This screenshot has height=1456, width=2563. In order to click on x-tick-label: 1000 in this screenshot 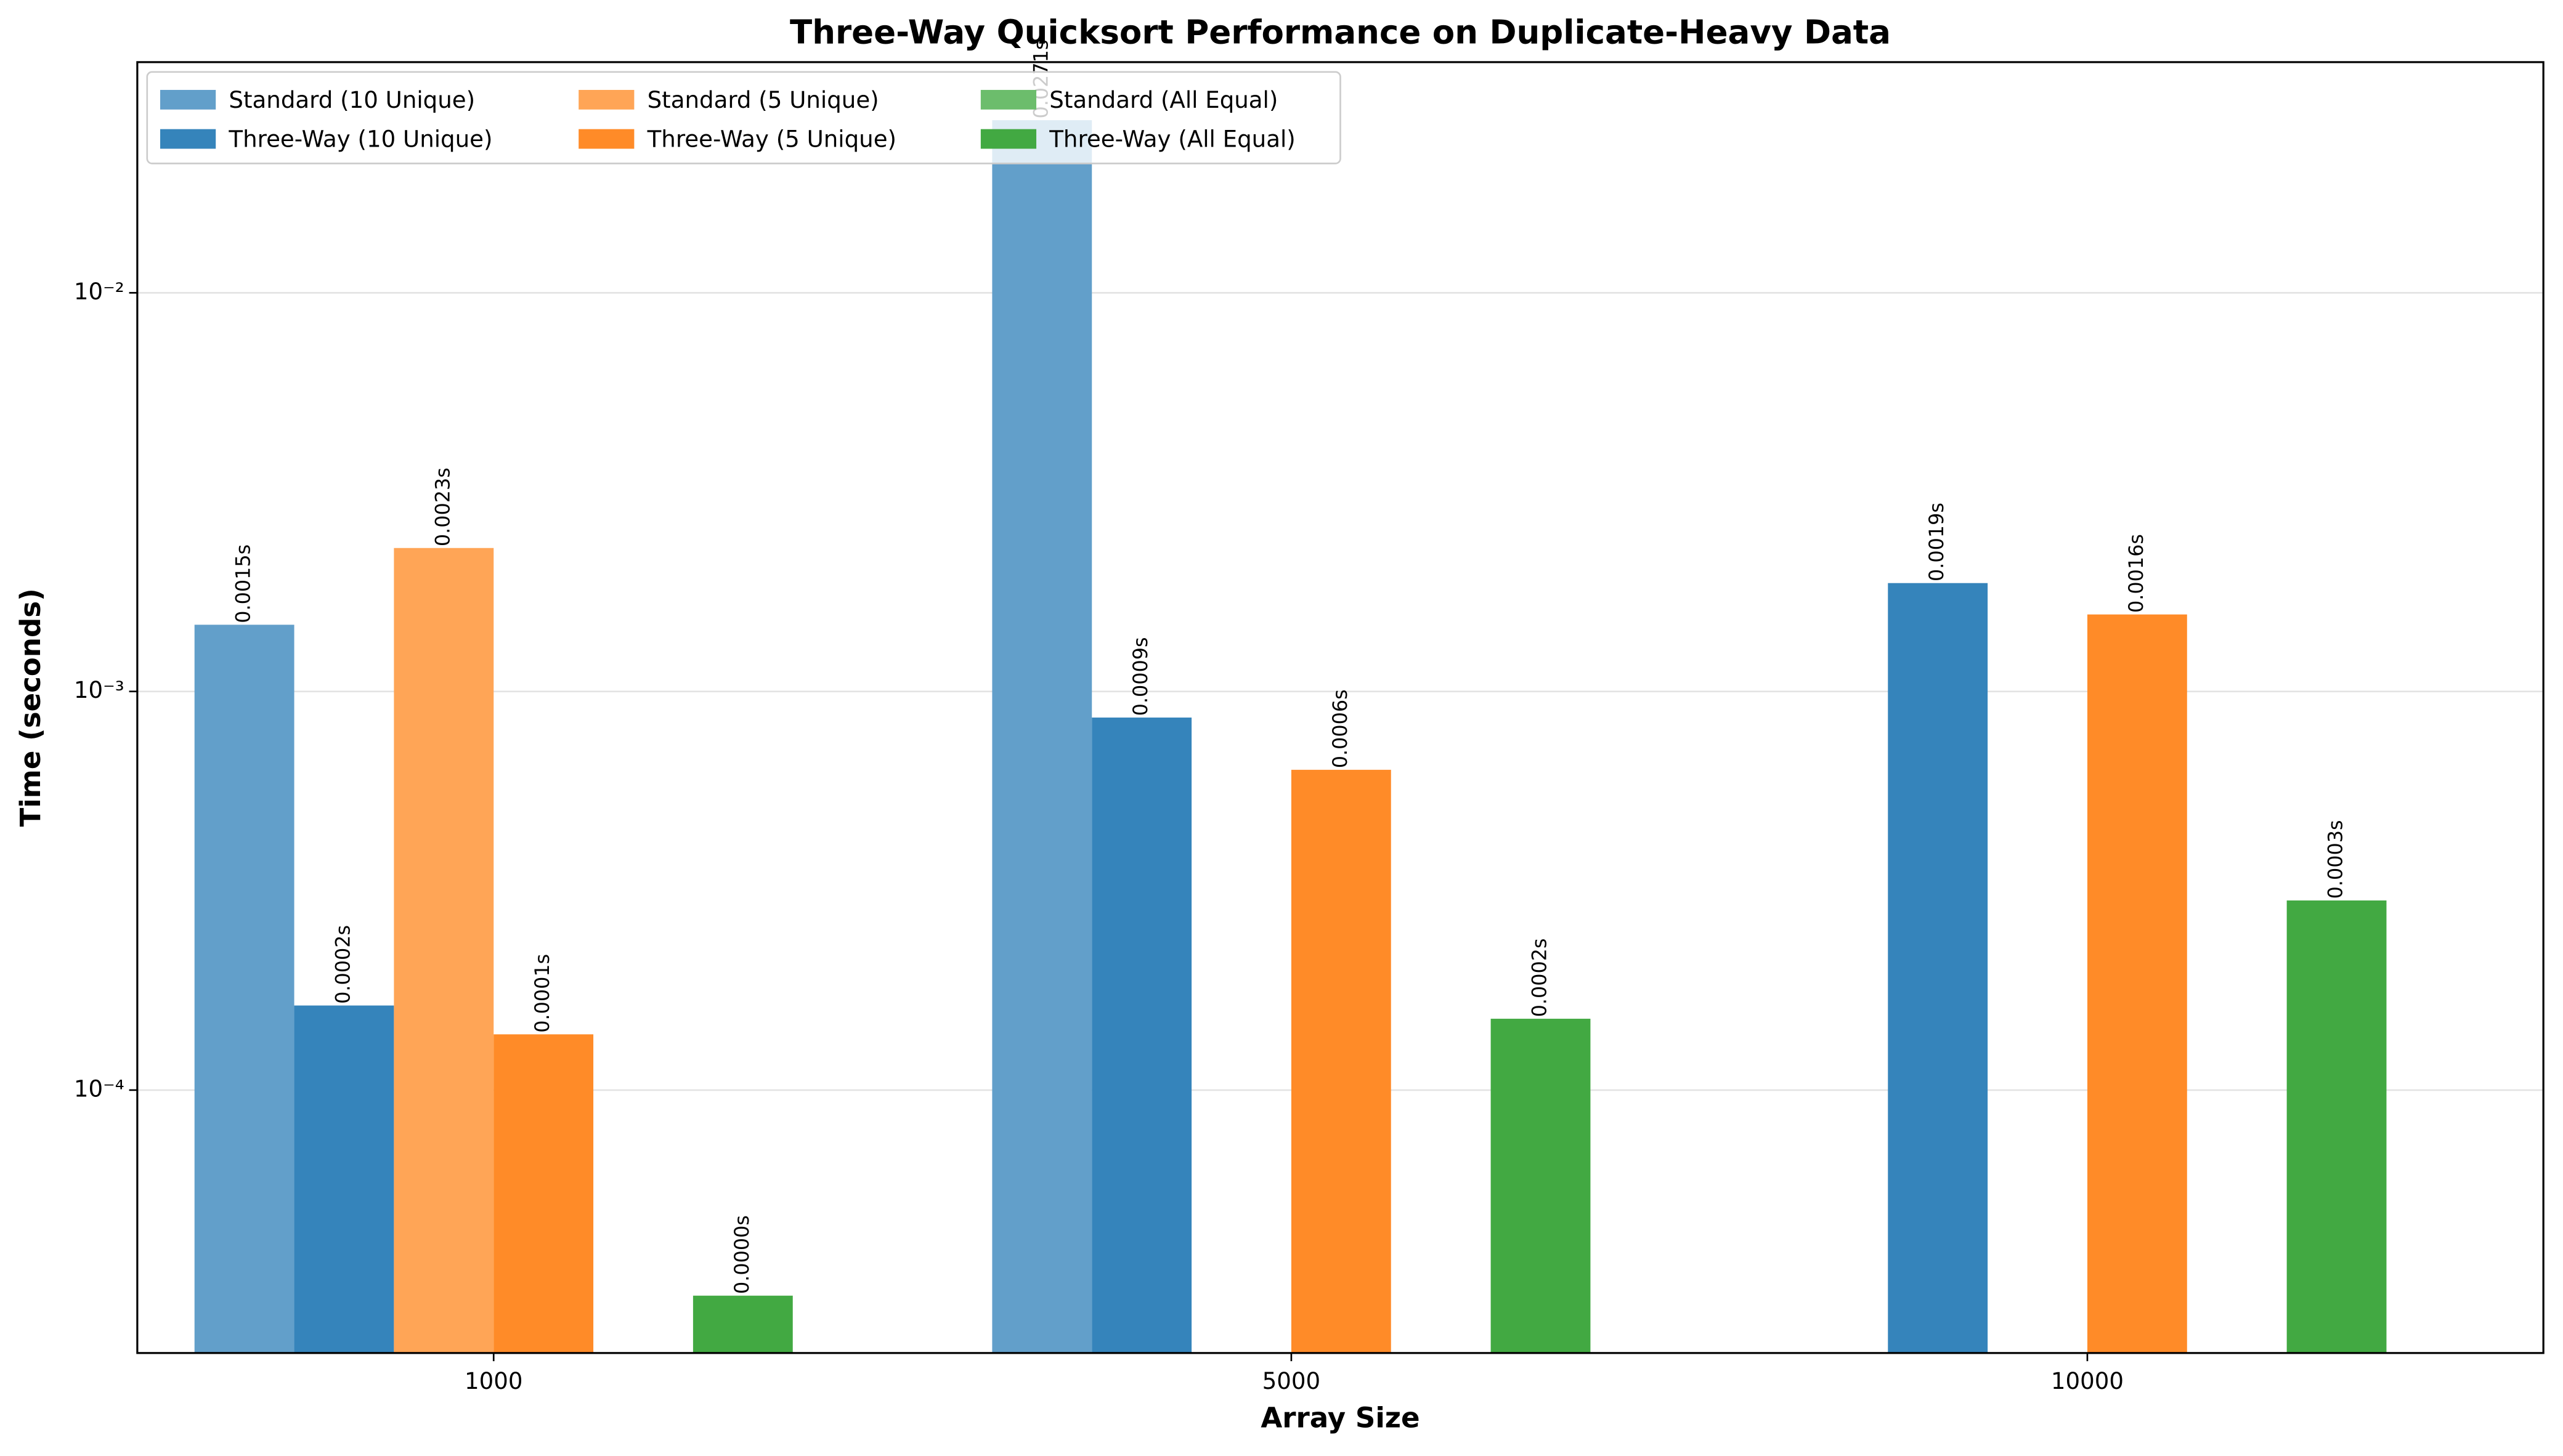, I will do `click(493, 1381)`.